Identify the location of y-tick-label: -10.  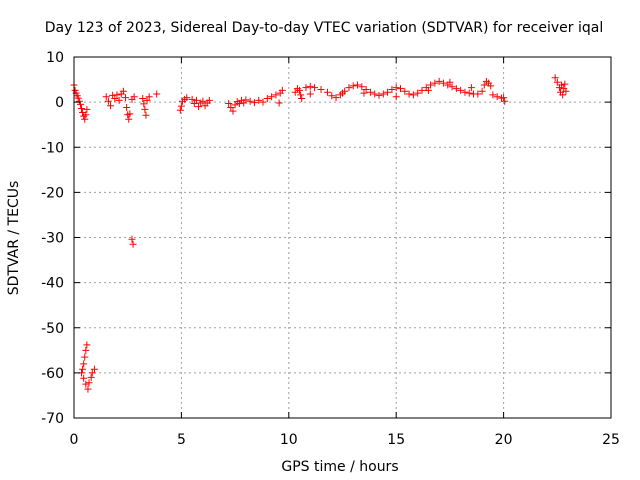
(52, 148).